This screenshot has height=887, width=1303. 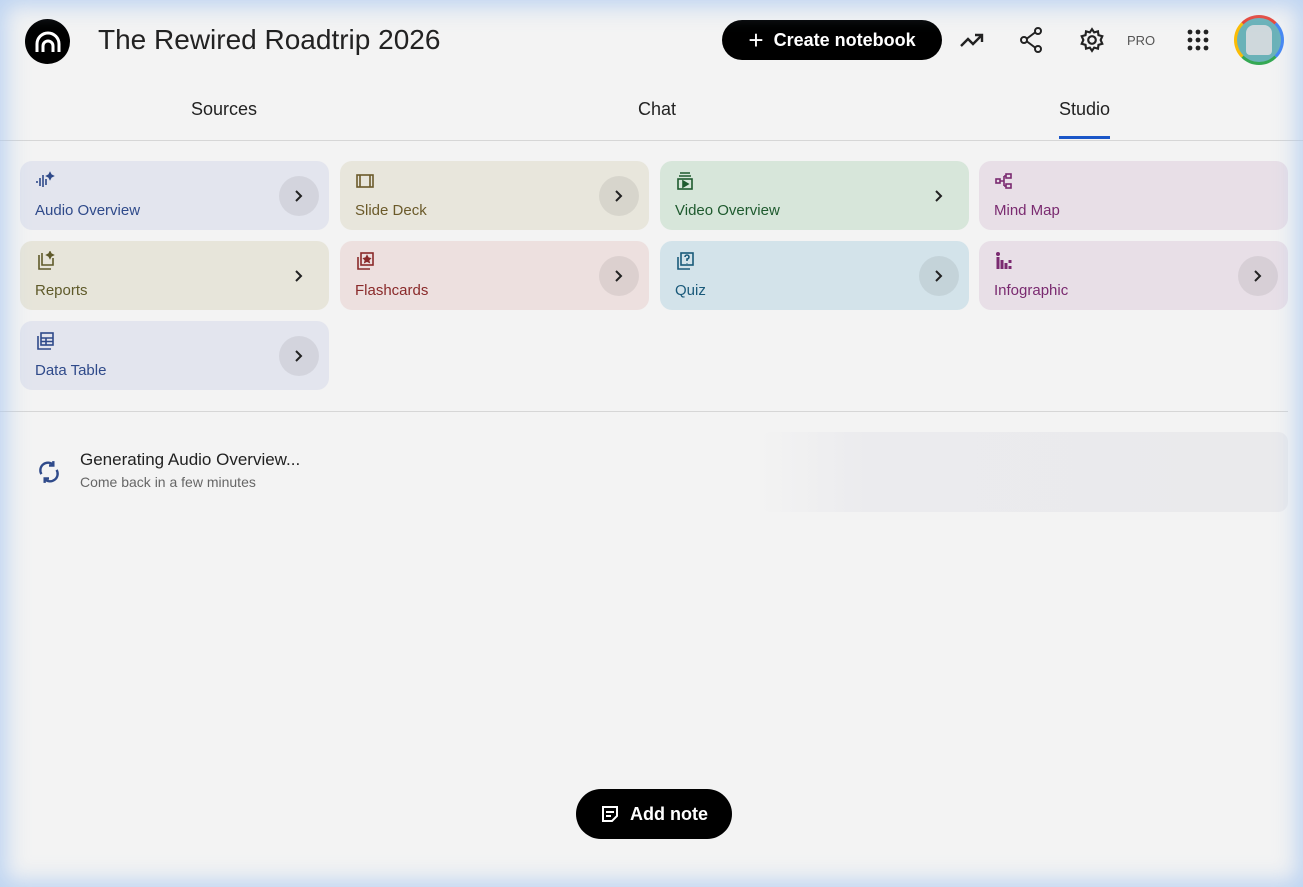 What do you see at coordinates (1024, 472) in the screenshot?
I see `loading-placeholder` at bounding box center [1024, 472].